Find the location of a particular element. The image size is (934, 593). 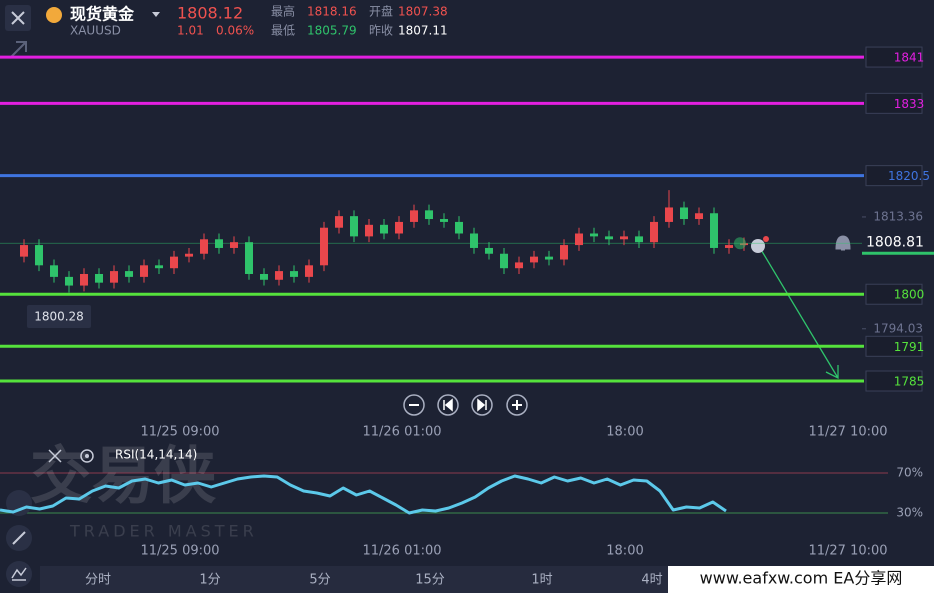

zoom-out is located at coordinates (414, 405).